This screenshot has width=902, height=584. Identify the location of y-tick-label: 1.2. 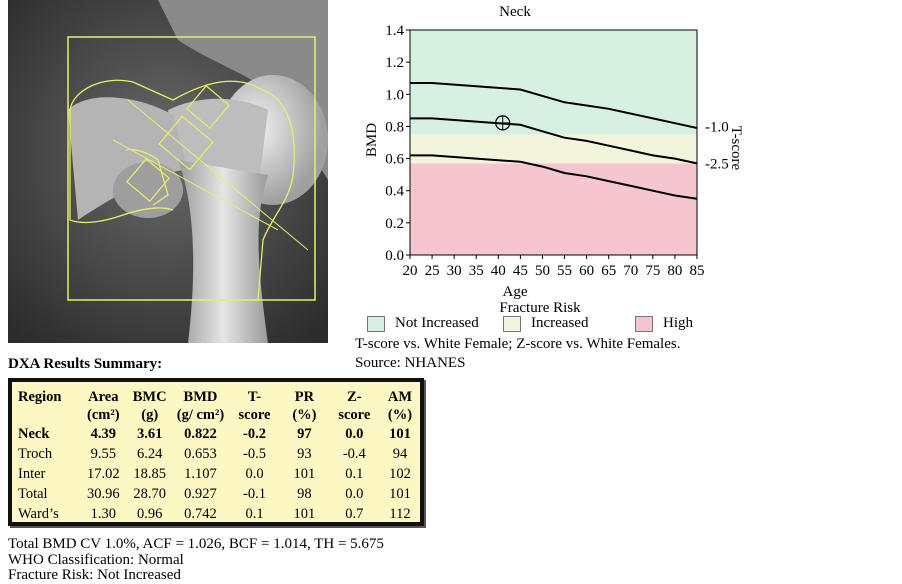
(394, 63).